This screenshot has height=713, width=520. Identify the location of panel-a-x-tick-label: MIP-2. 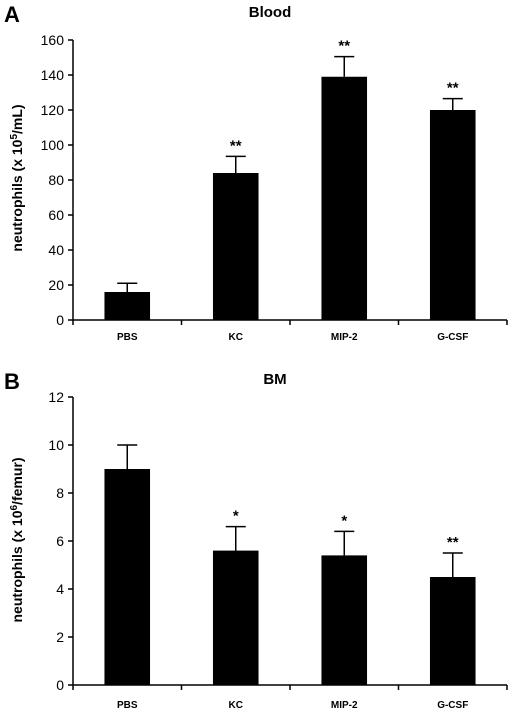
(344, 337).